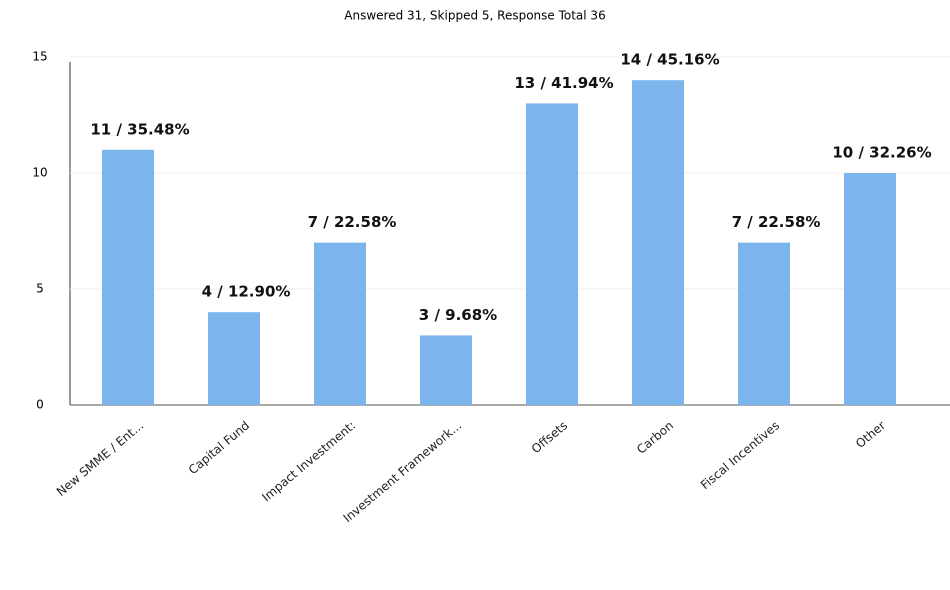 This screenshot has height=590, width=950. I want to click on y-tick-label: 0, so click(40, 405).